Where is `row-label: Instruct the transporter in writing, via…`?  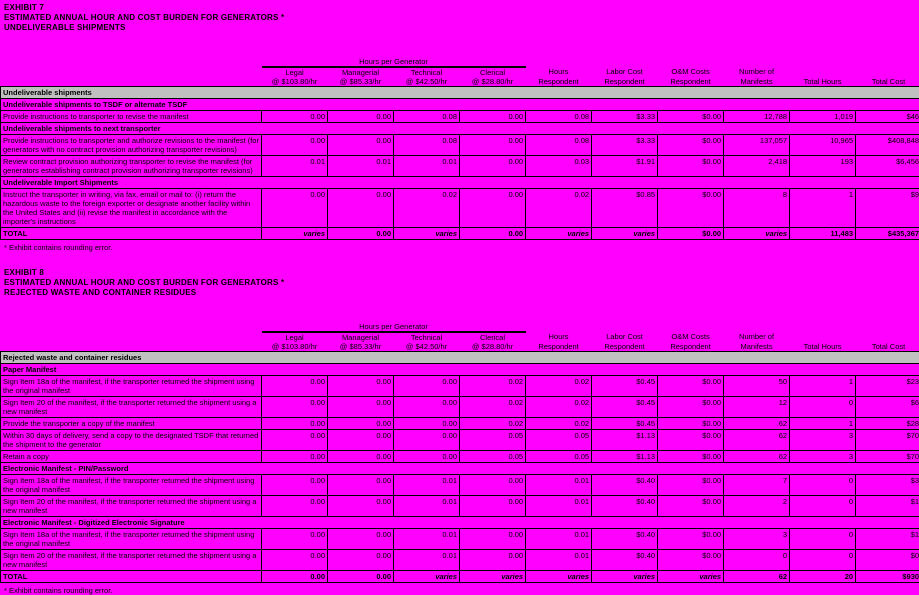 row-label: Instruct the transporter in writing, via… is located at coordinates (131, 208).